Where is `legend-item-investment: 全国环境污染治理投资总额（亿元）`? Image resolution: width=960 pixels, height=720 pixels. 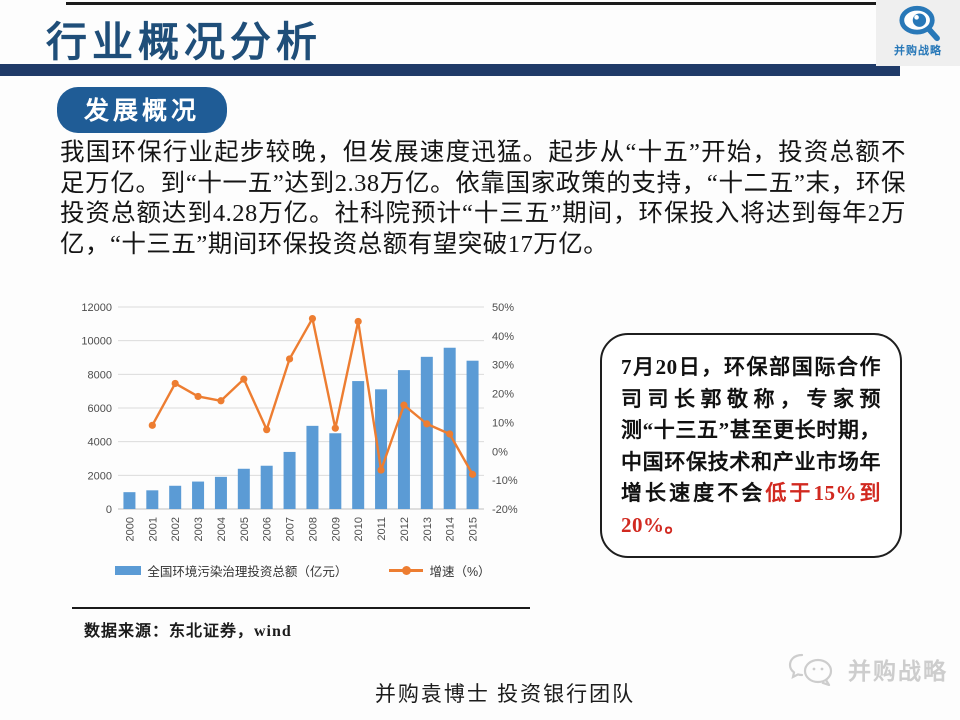 legend-item-investment: 全国环境污染治理投资总额（亿元） is located at coordinates (231, 570).